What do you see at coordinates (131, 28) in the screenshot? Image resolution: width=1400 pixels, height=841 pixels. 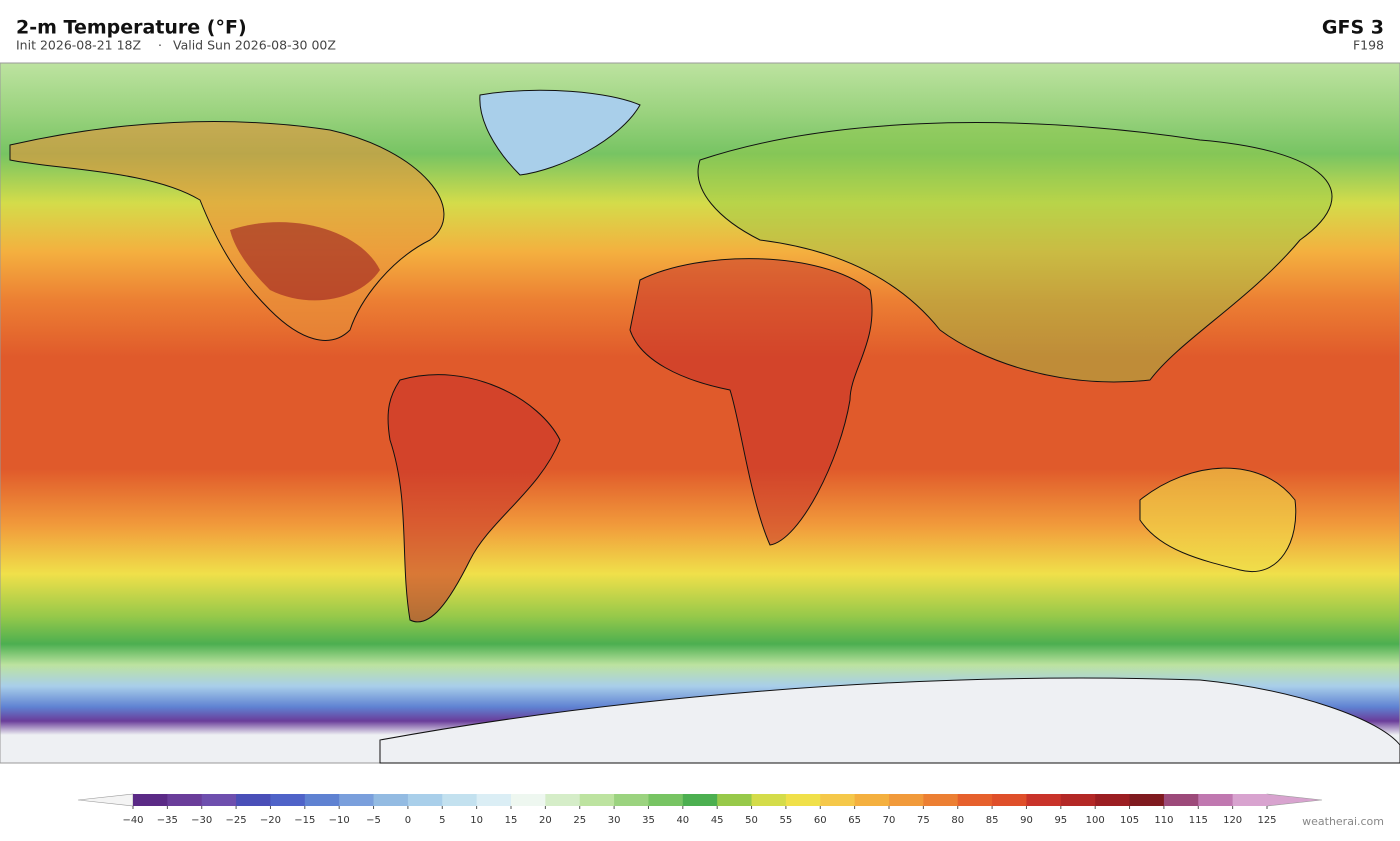 I see `title: 2-m Temperature (°F)` at bounding box center [131, 28].